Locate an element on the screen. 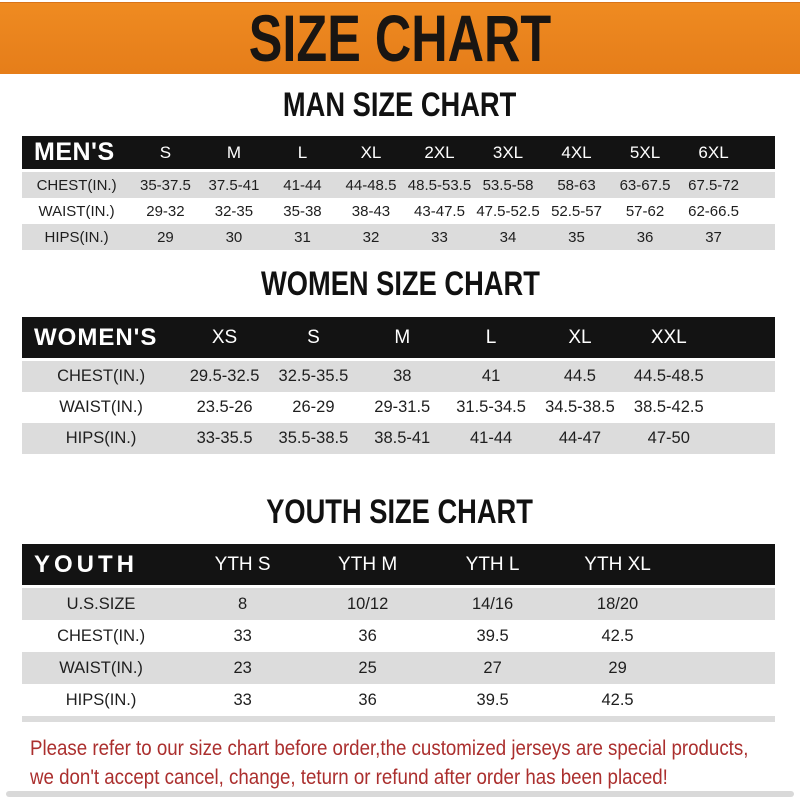  size-cell: 32 is located at coordinates (371, 237).